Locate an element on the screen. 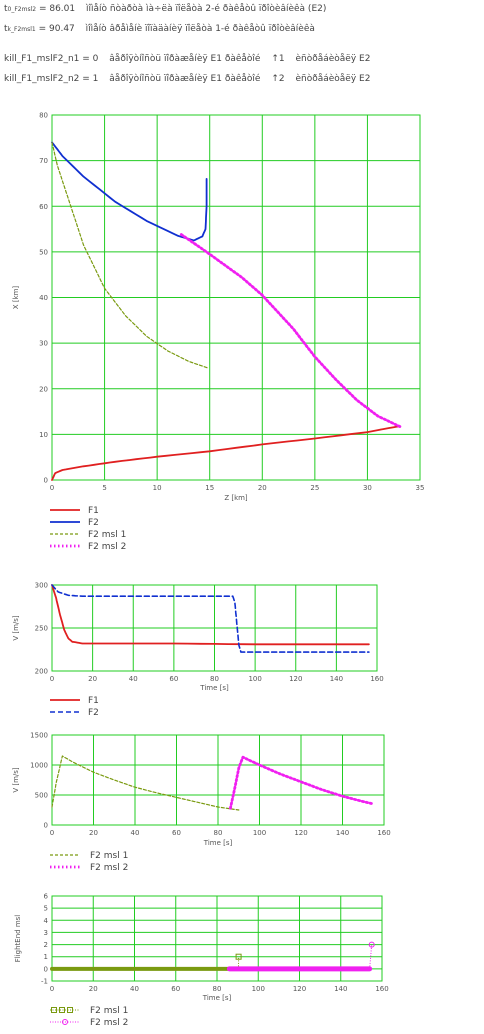  y-axis-label: V [m/s] is located at coordinates (16, 628).